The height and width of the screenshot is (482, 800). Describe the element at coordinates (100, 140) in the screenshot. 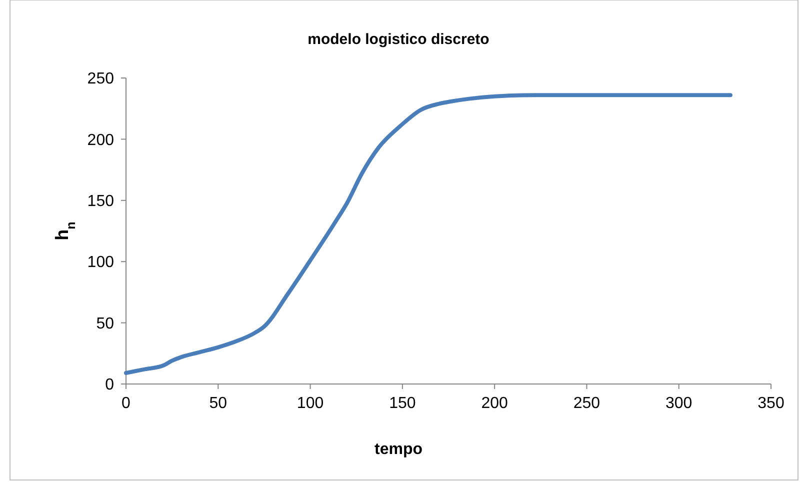

I see `y-tick-label: 200` at that location.